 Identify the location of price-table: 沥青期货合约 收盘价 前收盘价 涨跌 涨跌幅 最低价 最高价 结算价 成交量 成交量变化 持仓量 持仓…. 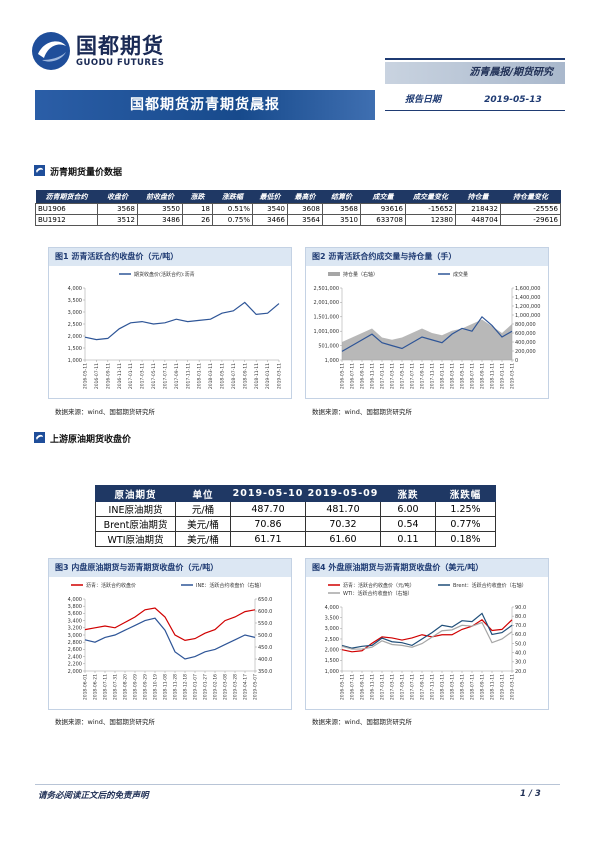
(298, 208).